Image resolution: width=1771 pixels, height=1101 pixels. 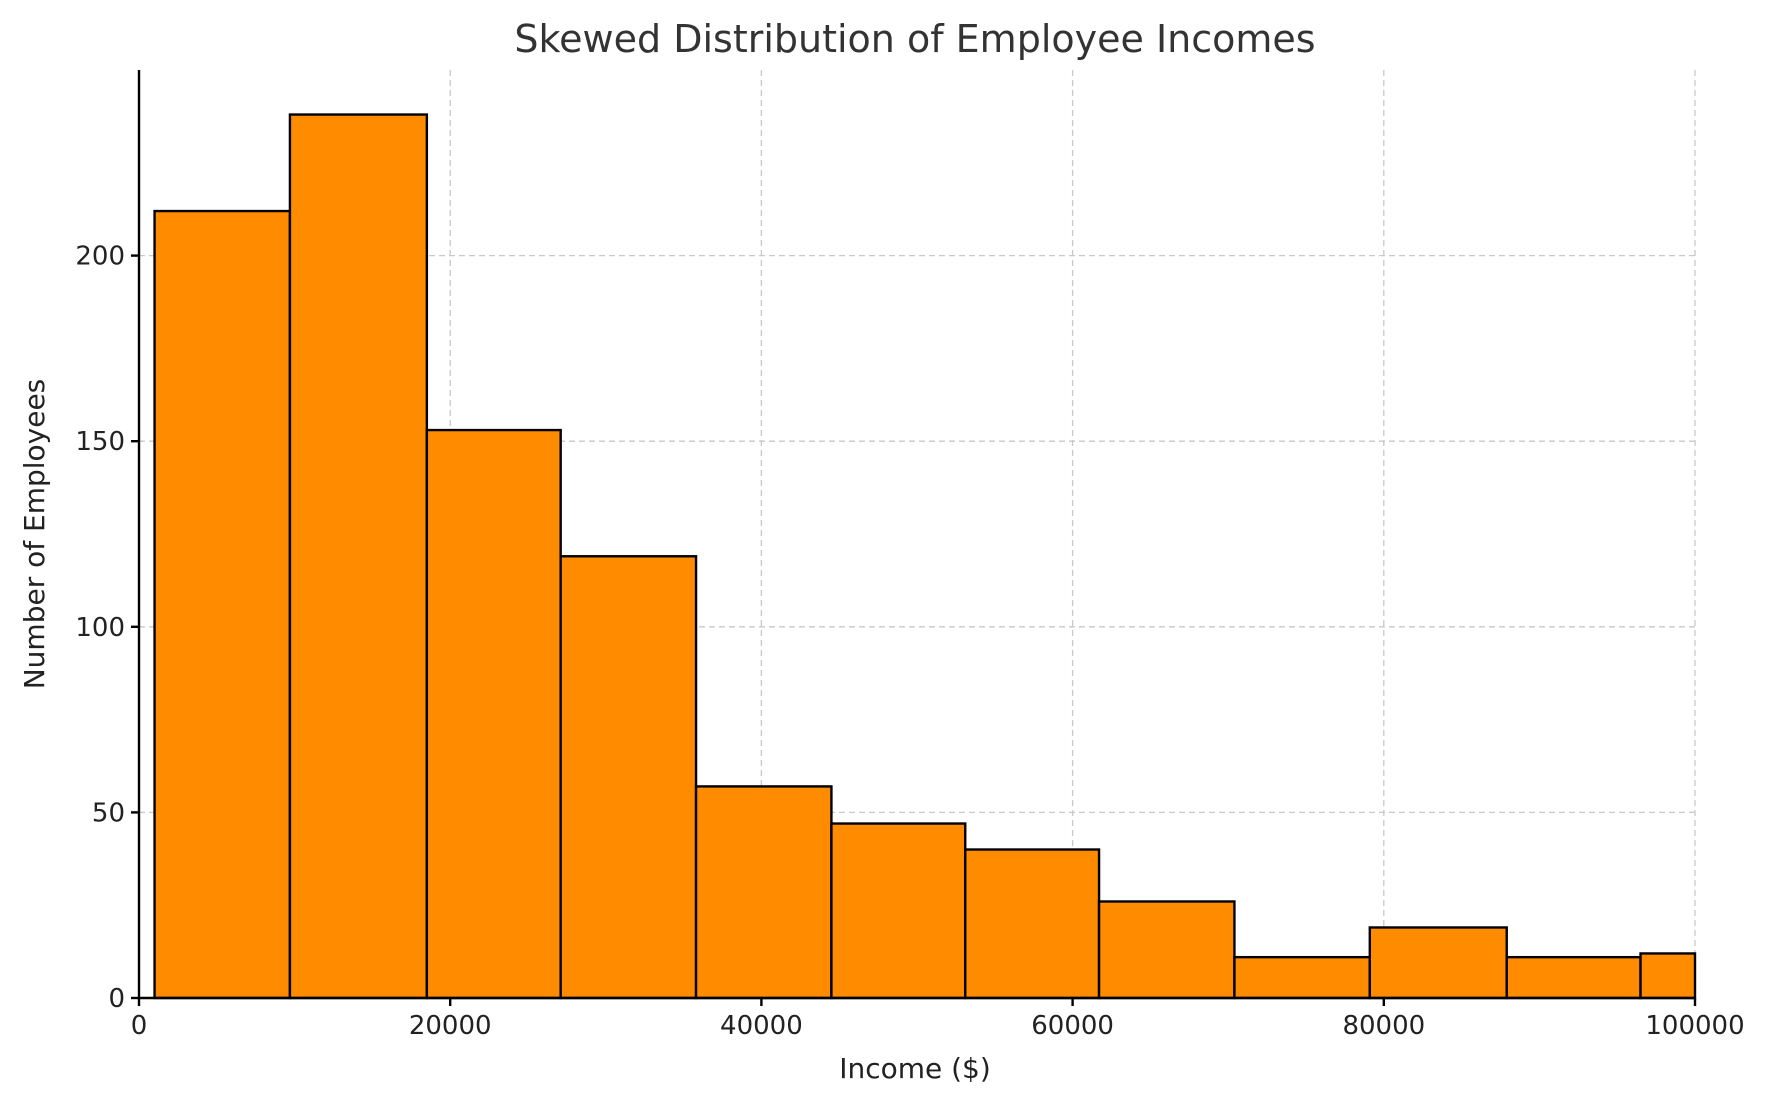 I want to click on x-tick-label: 100000, so click(x=1694, y=1026).